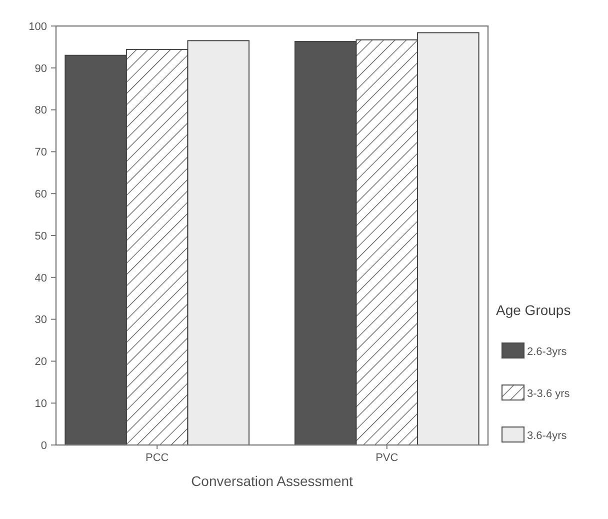 The image size is (608, 519). Describe the element at coordinates (40, 404) in the screenshot. I see `y-tick-label: 10` at that location.